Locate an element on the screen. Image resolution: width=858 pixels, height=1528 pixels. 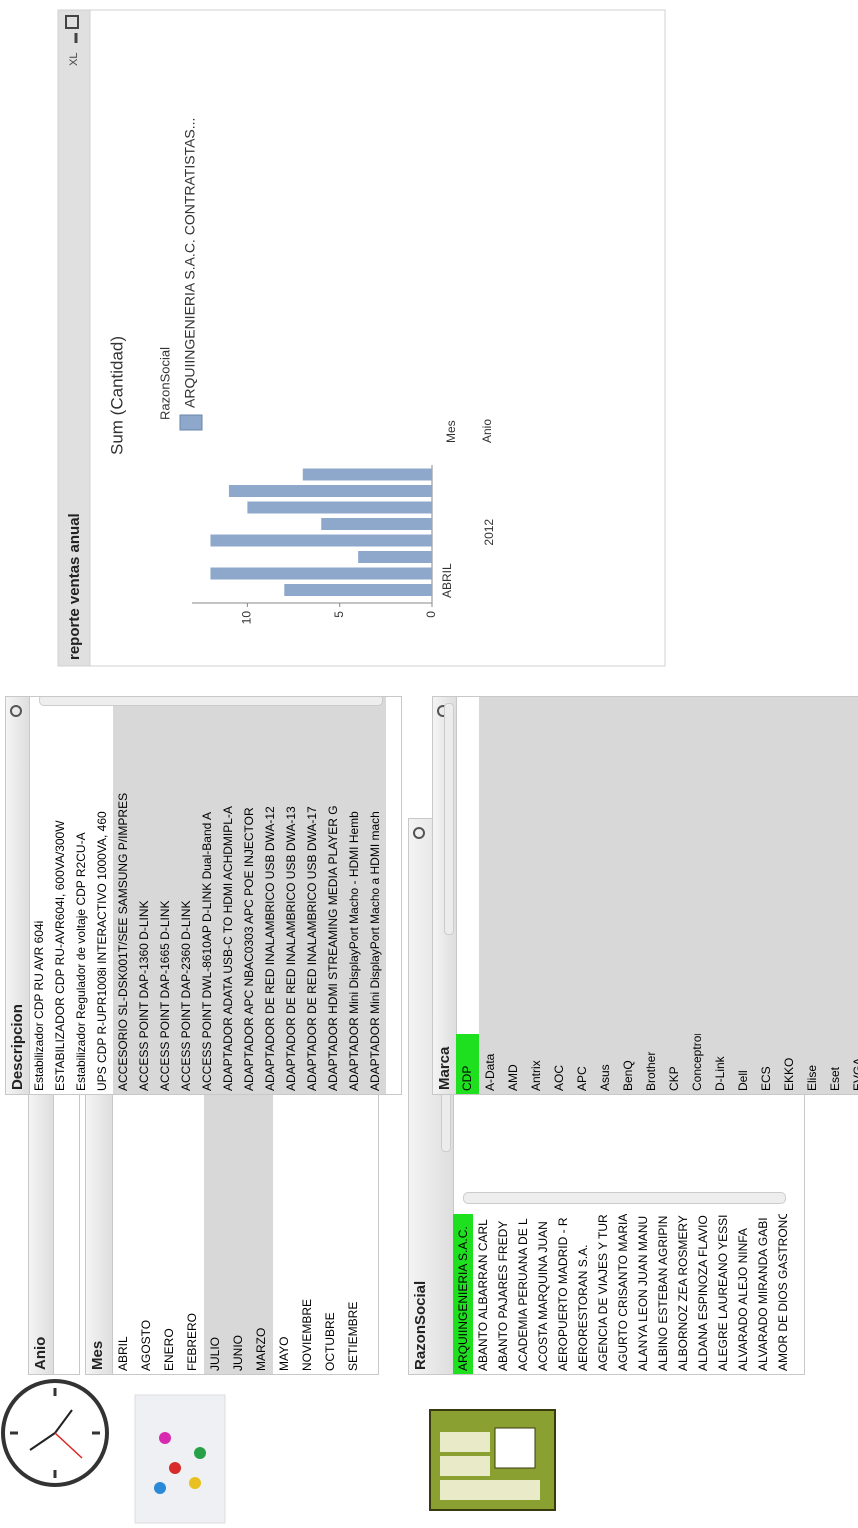
x-tick-label: ABRIL is located at coordinates (447, 580).